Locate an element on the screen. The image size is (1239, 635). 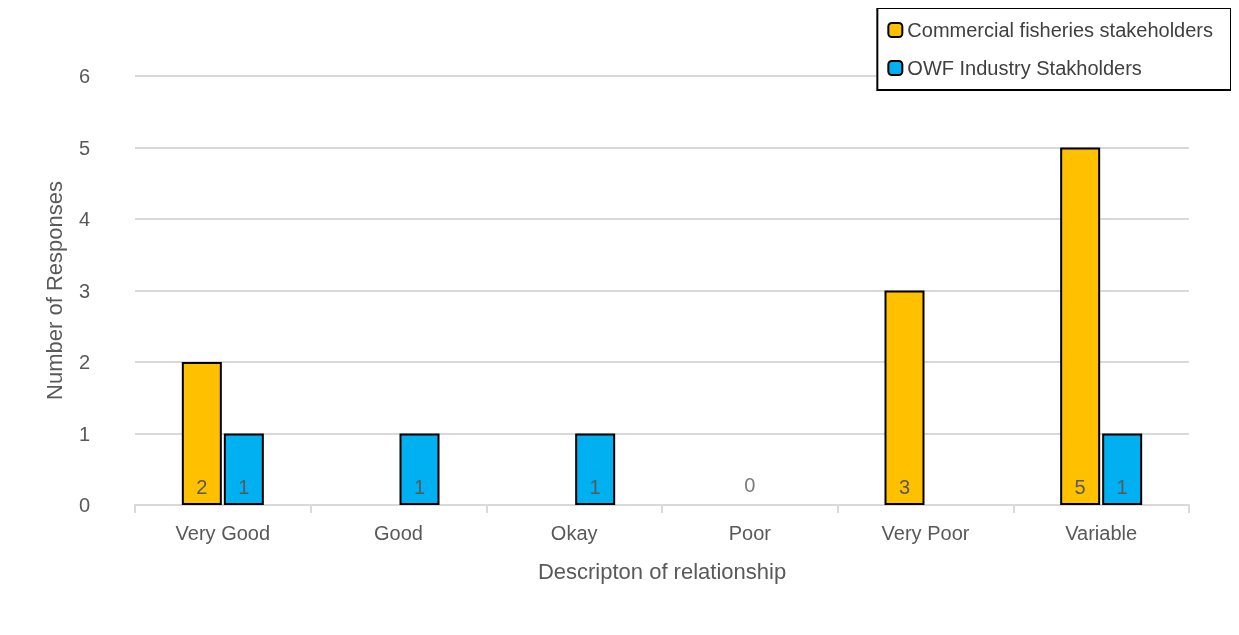
y-axis-title: Number of Responses is located at coordinates (54, 290).